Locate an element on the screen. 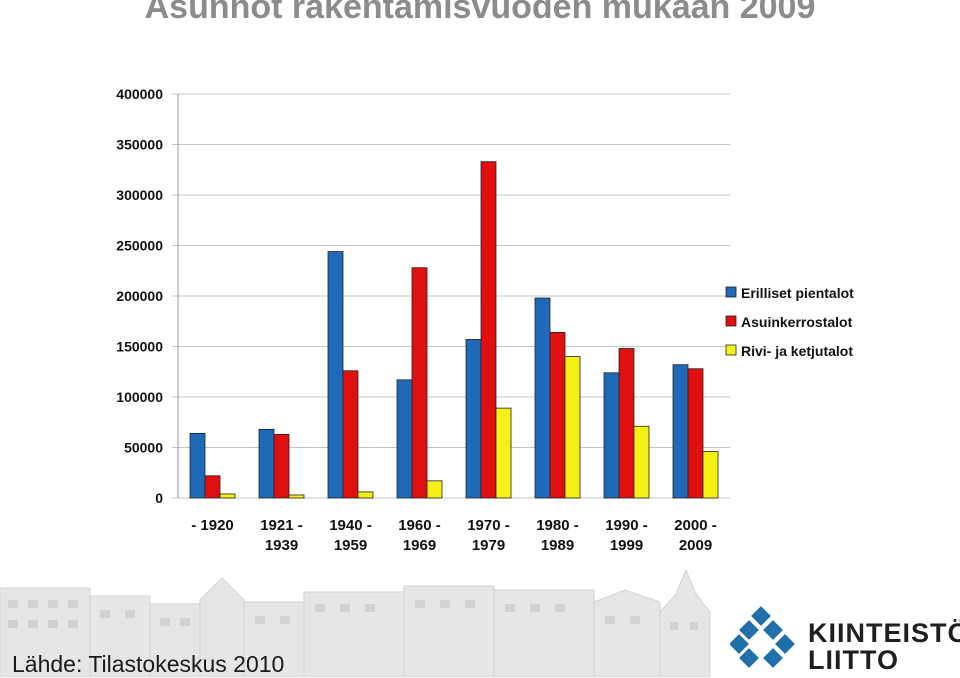  x-tick-label: 1979 is located at coordinates (488, 545).